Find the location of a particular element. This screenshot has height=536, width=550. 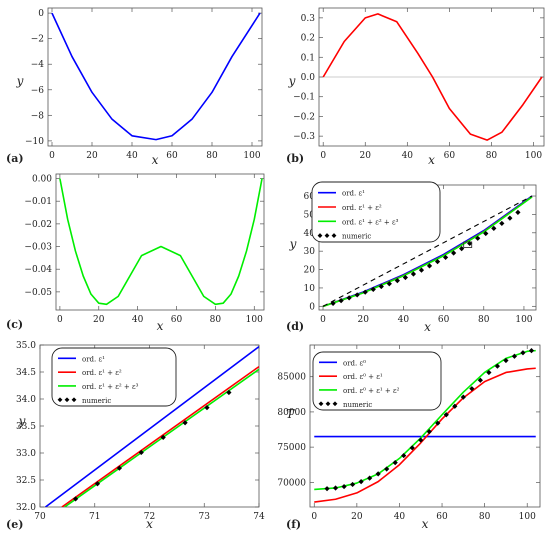

y-tick-label: −2 is located at coordinates (37, 40).